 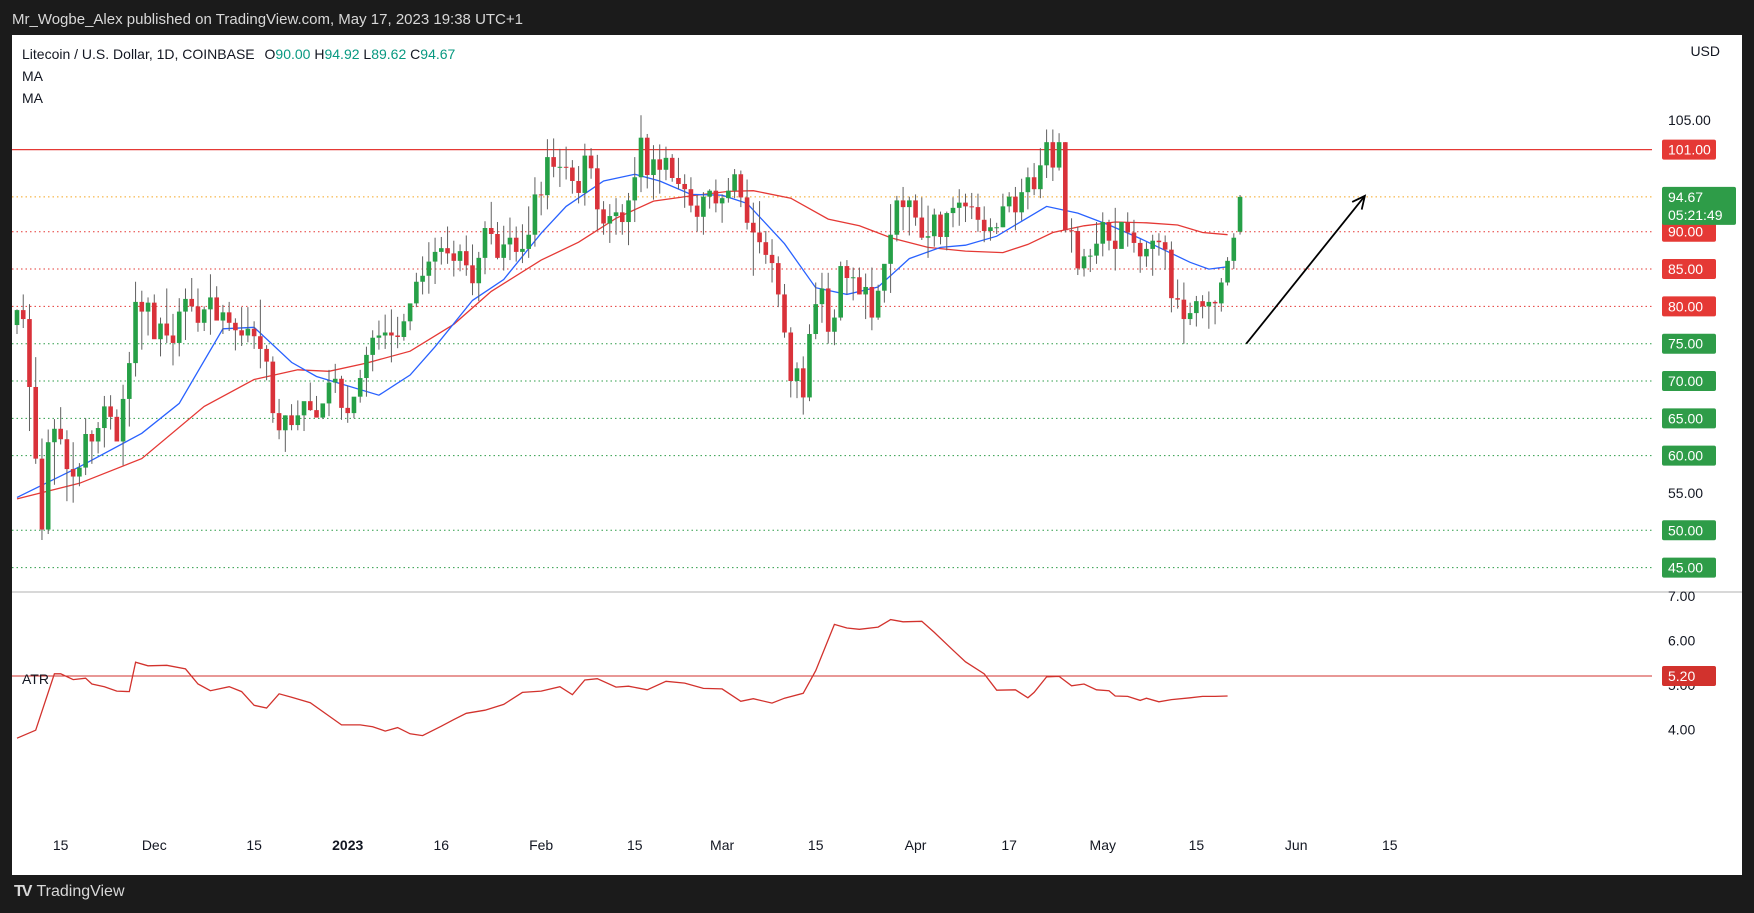 What do you see at coordinates (270, 54) in the screenshot?
I see `open-label: O` at bounding box center [270, 54].